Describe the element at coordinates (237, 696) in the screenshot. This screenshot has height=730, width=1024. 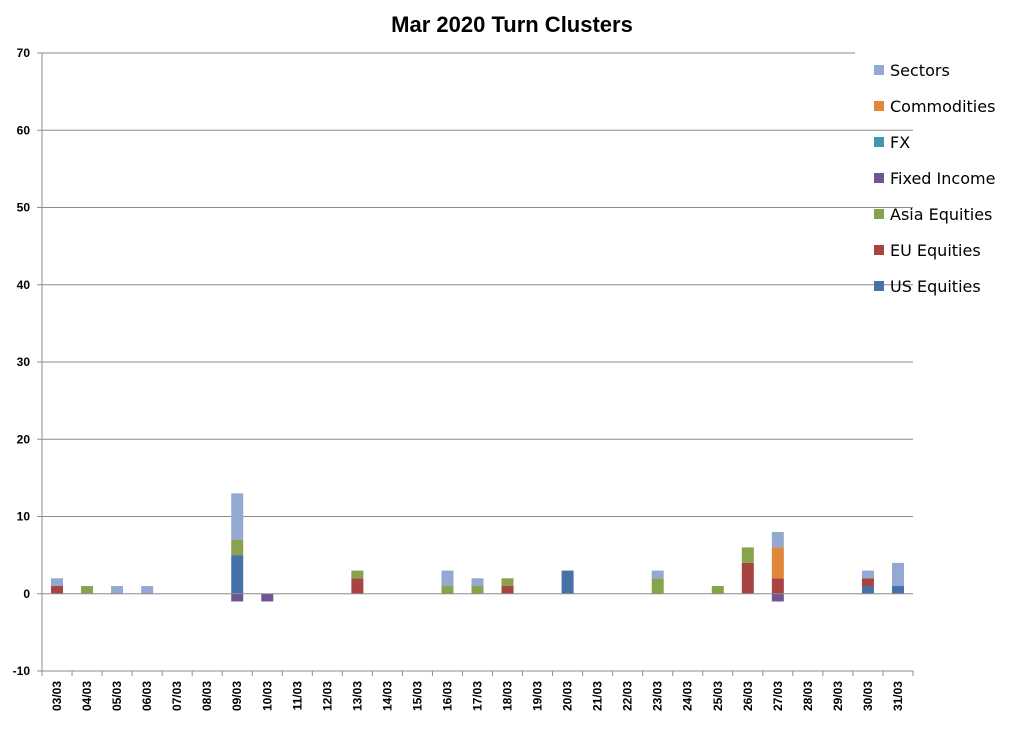
I see `x-tick-label: 09/03` at that location.